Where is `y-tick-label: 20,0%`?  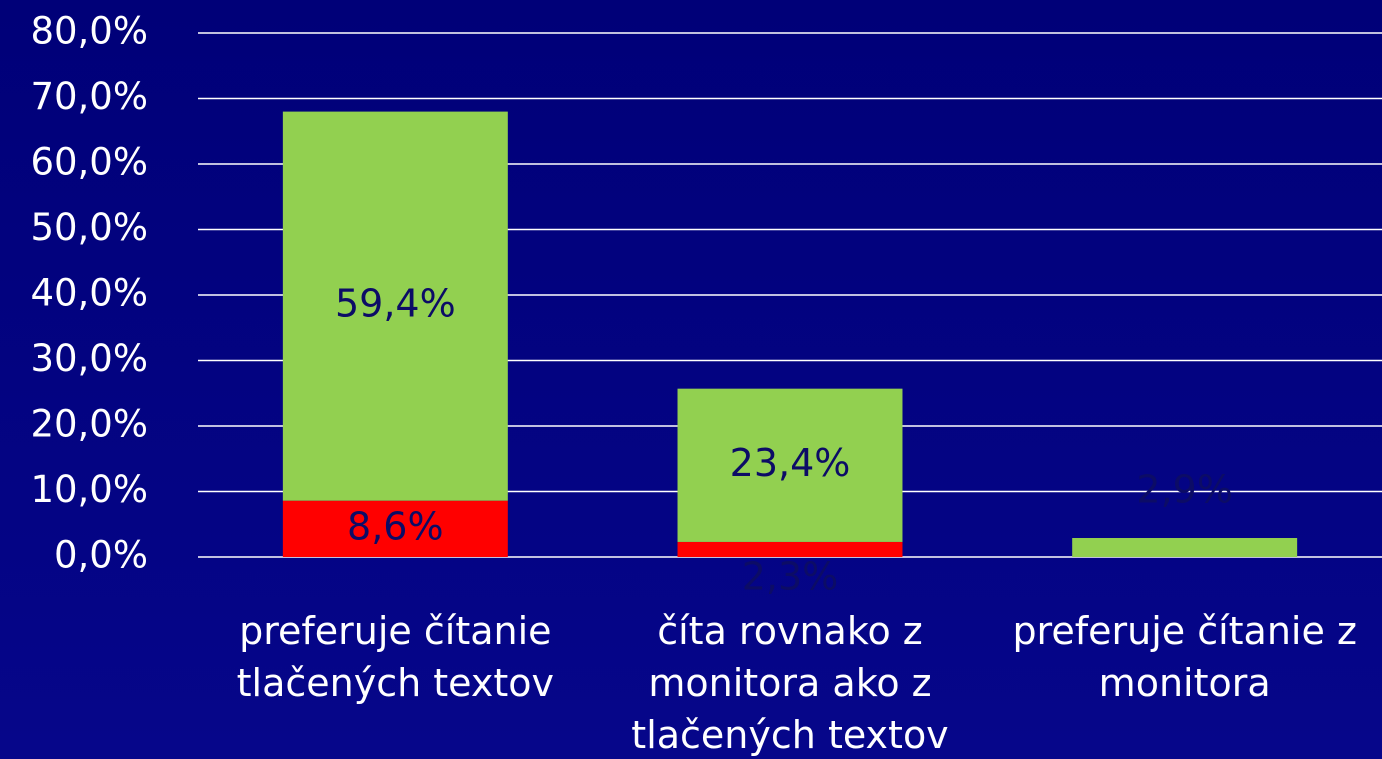
y-tick-label: 20,0% is located at coordinates (89, 424).